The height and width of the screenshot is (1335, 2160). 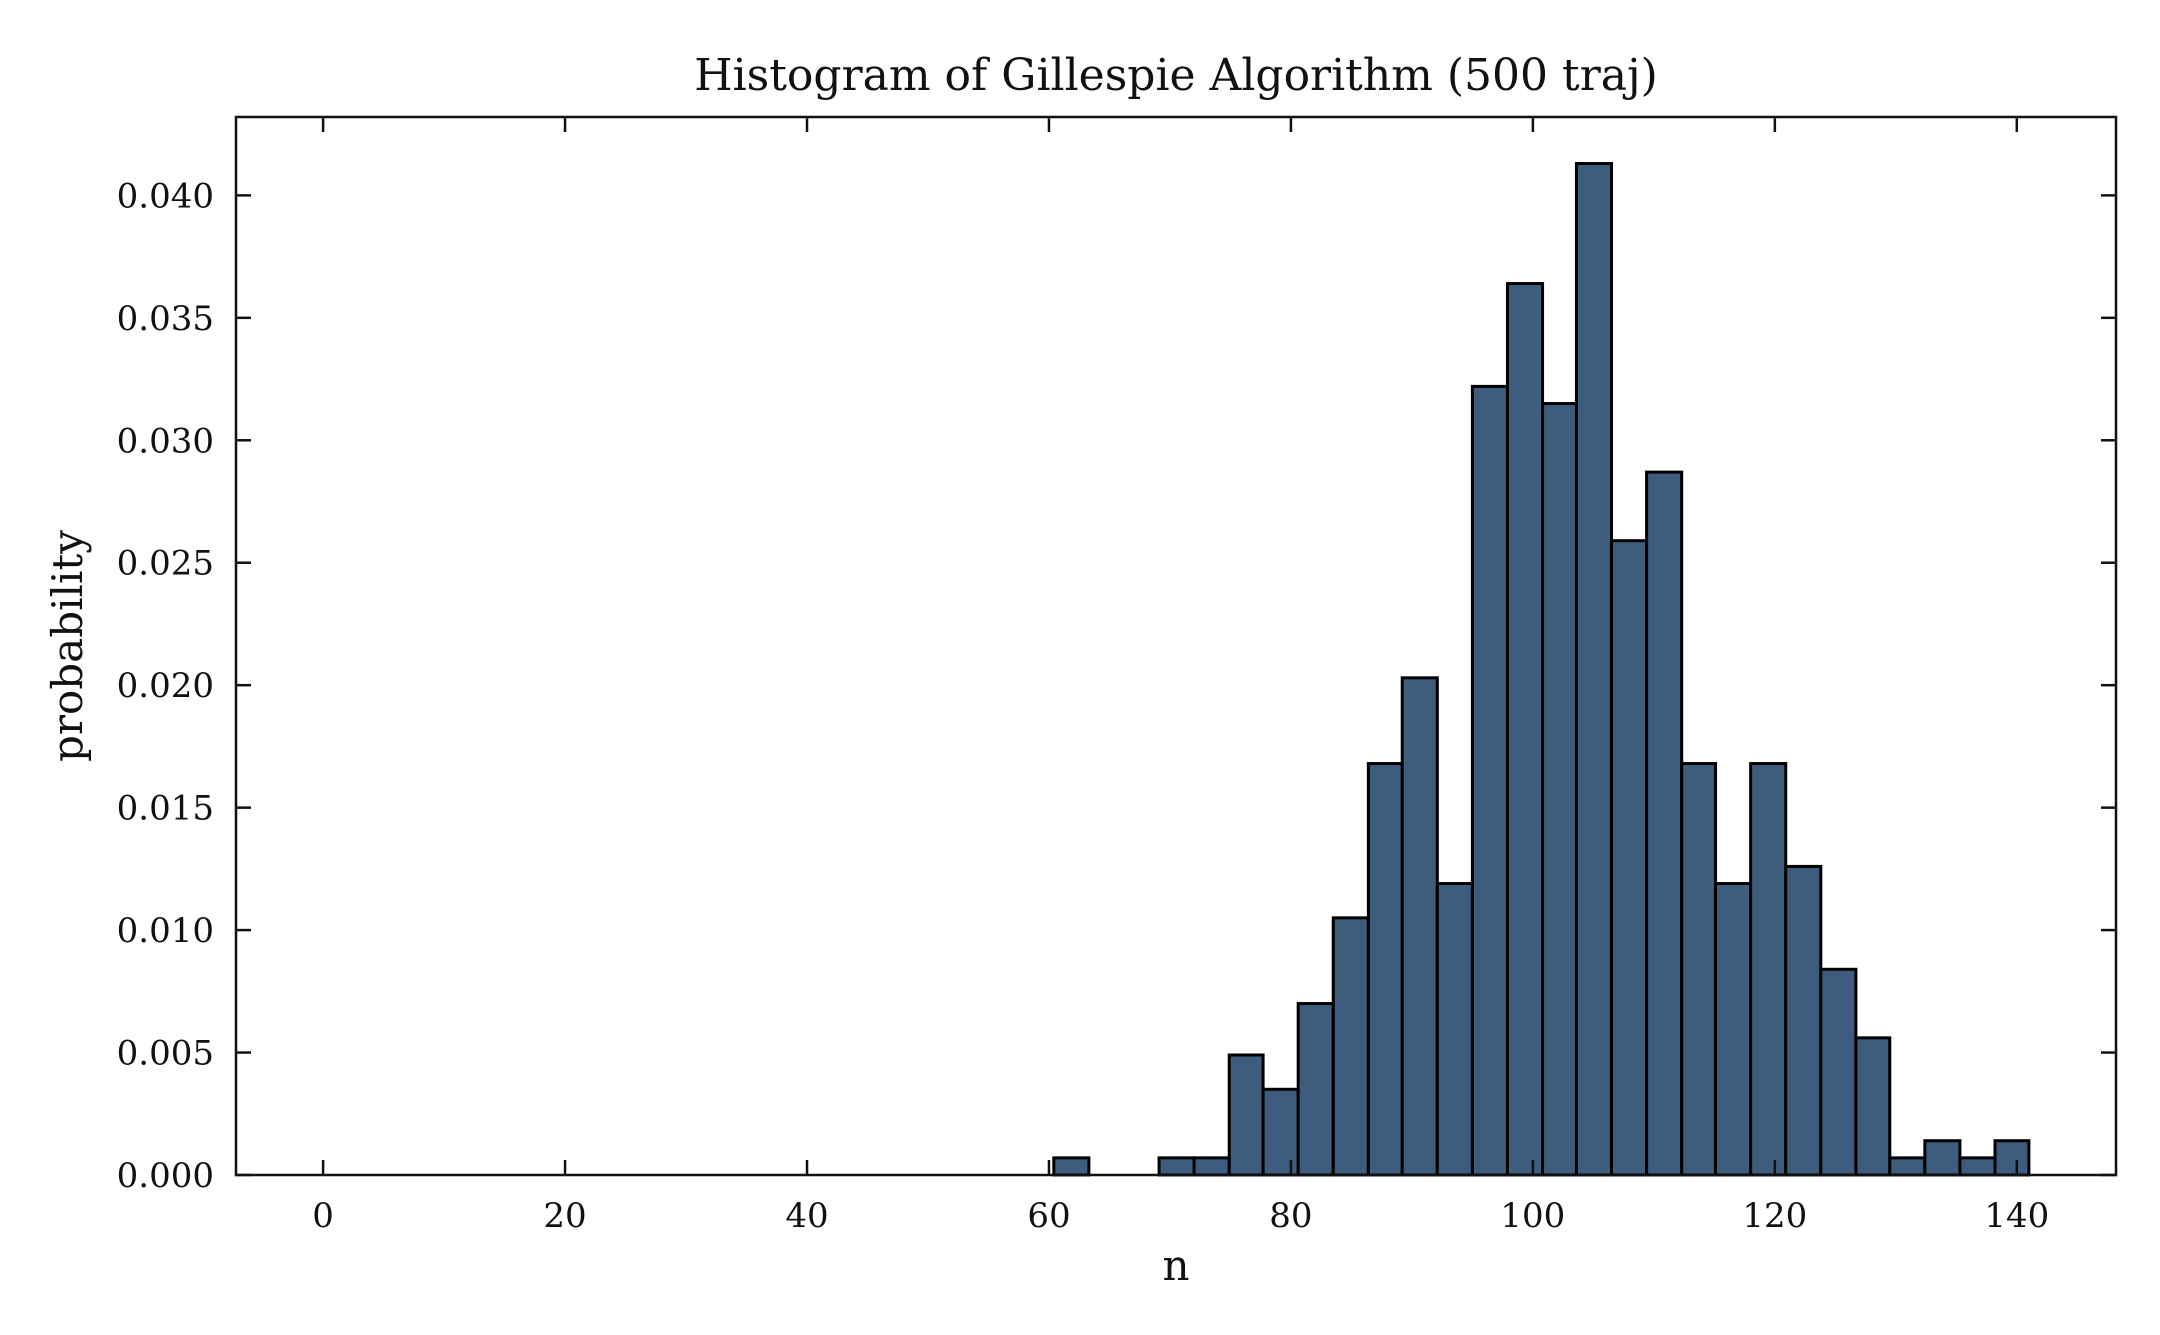 I want to click on x-tick-label: 120, so click(x=1774, y=1216).